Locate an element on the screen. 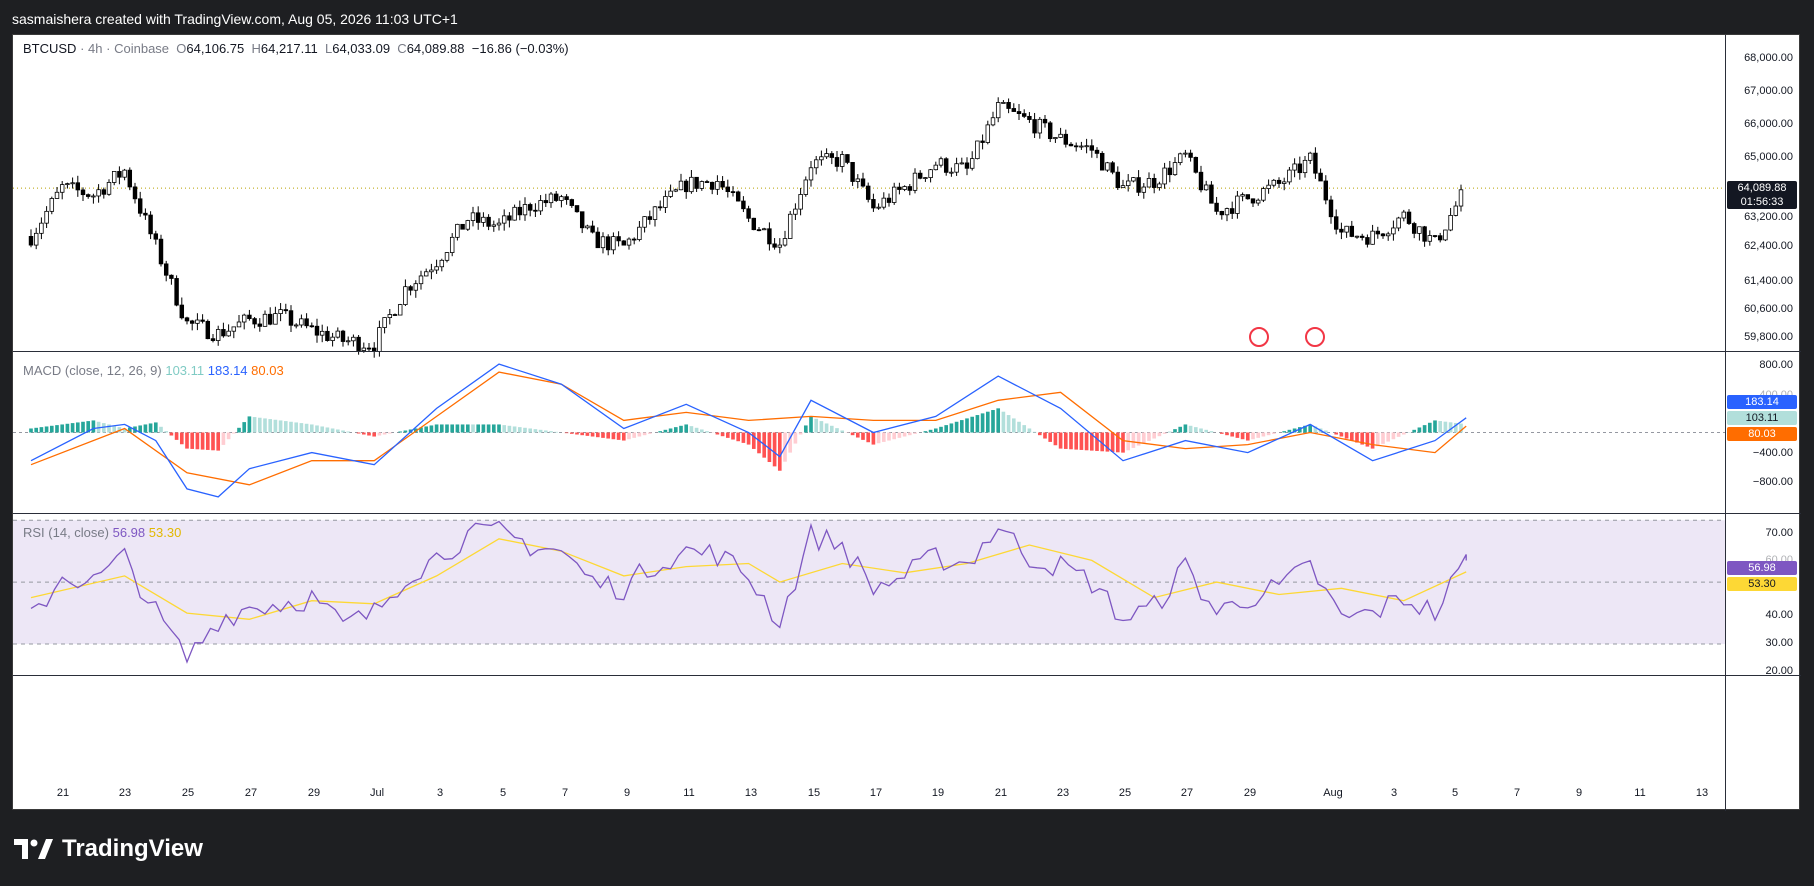 Image resolution: width=1814 pixels, height=886 pixels. pane-divider-macd is located at coordinates (907, 351).